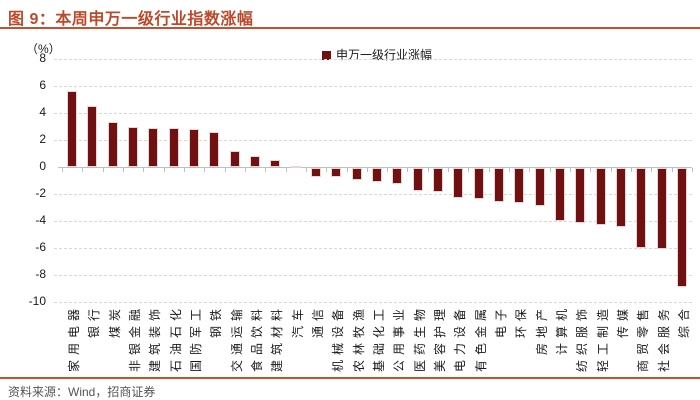  What do you see at coordinates (561, 330) in the screenshot?
I see `x-axis-label-text: 计算机` at bounding box center [561, 330].